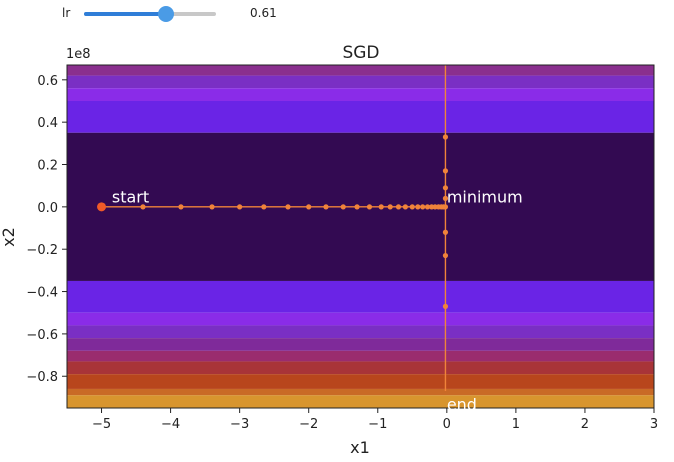  I want to click on annotation-minimum: minimum, so click(485, 197).